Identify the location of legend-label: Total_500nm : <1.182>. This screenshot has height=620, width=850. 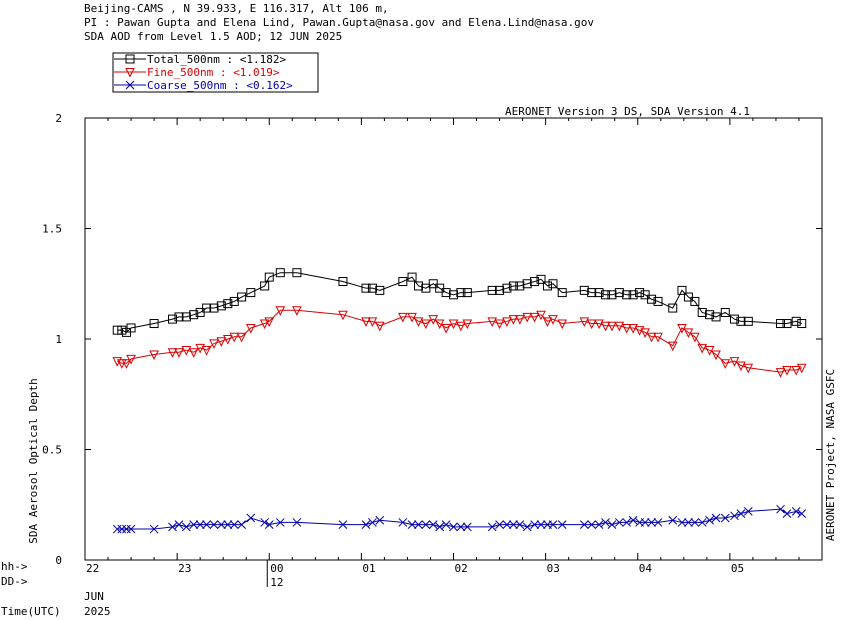
(216, 59).